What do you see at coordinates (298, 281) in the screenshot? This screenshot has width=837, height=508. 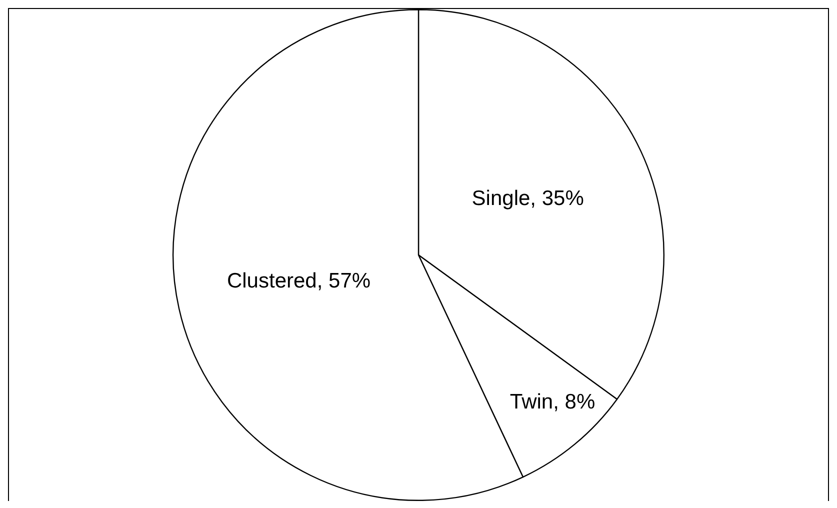 I see `slice-label: Clustered, 57%` at bounding box center [298, 281].